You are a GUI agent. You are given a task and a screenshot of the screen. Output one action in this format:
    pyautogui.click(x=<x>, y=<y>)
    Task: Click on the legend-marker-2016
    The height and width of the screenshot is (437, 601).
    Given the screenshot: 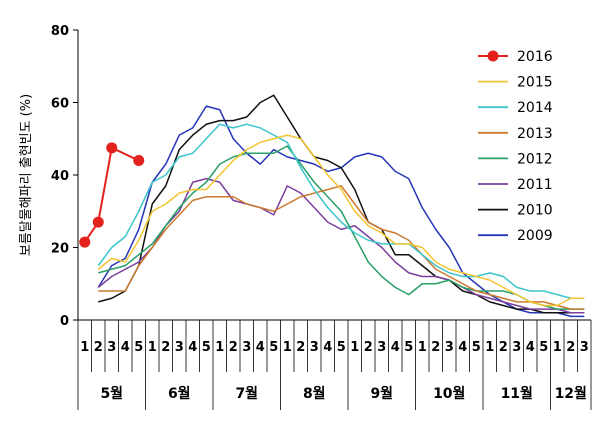 What is the action you would take?
    pyautogui.click(x=493, y=56)
    